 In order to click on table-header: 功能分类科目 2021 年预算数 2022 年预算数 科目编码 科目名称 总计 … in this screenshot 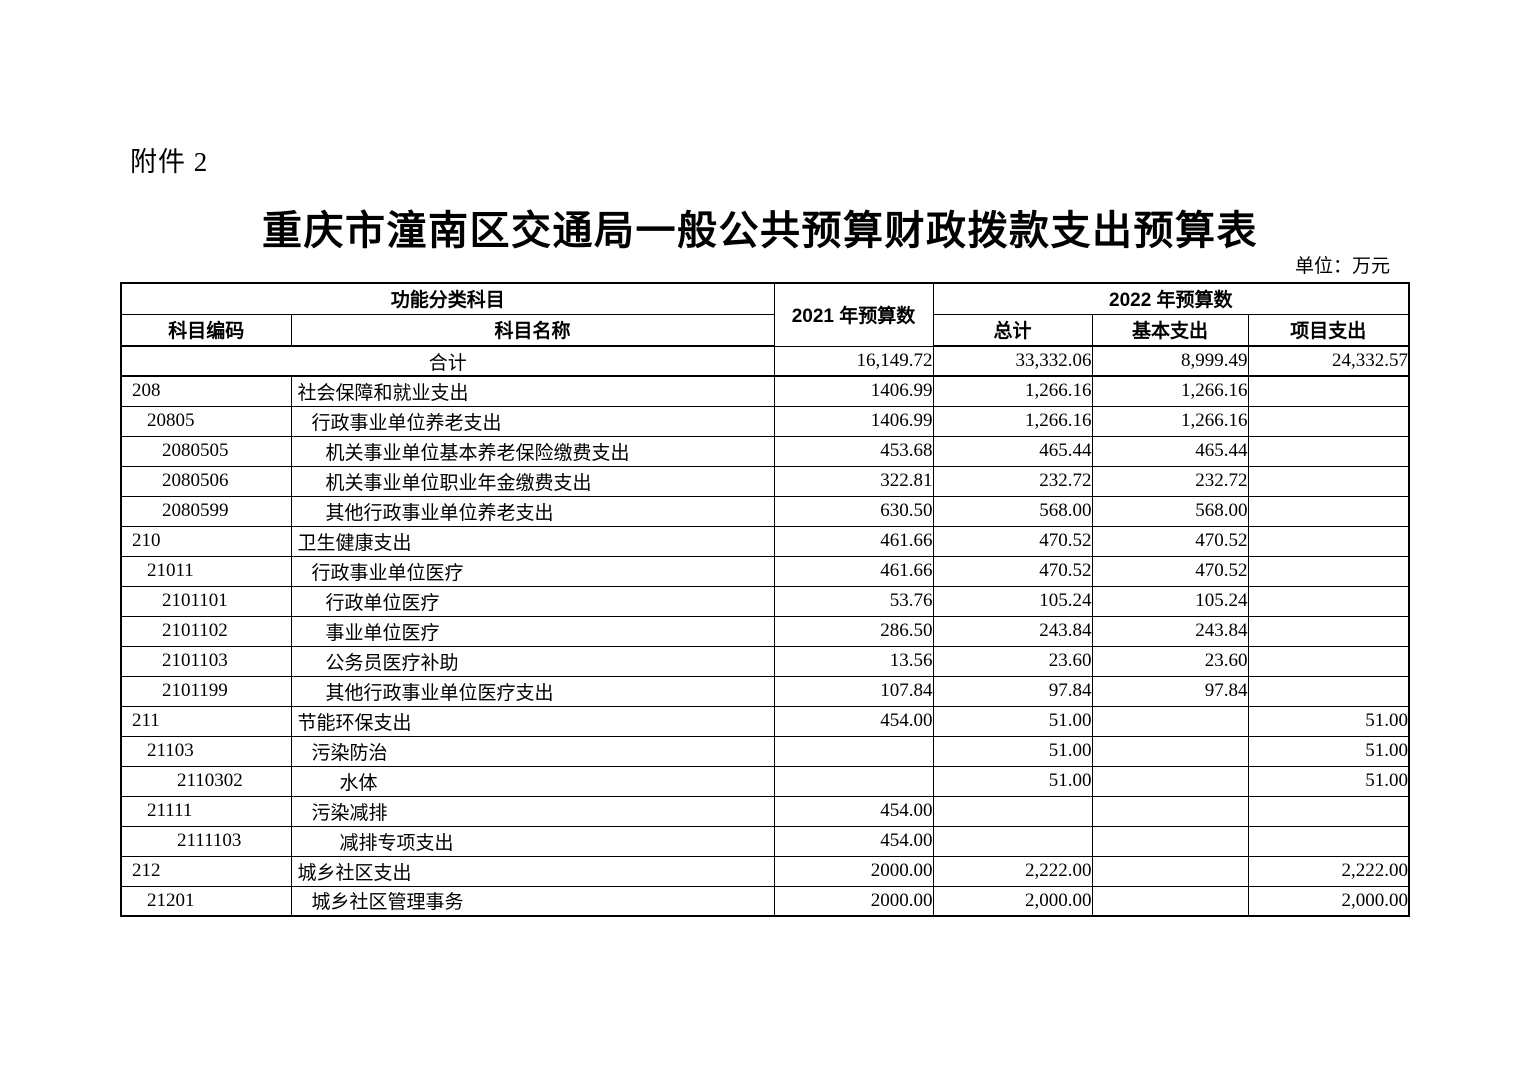, I will do `click(765, 314)`.